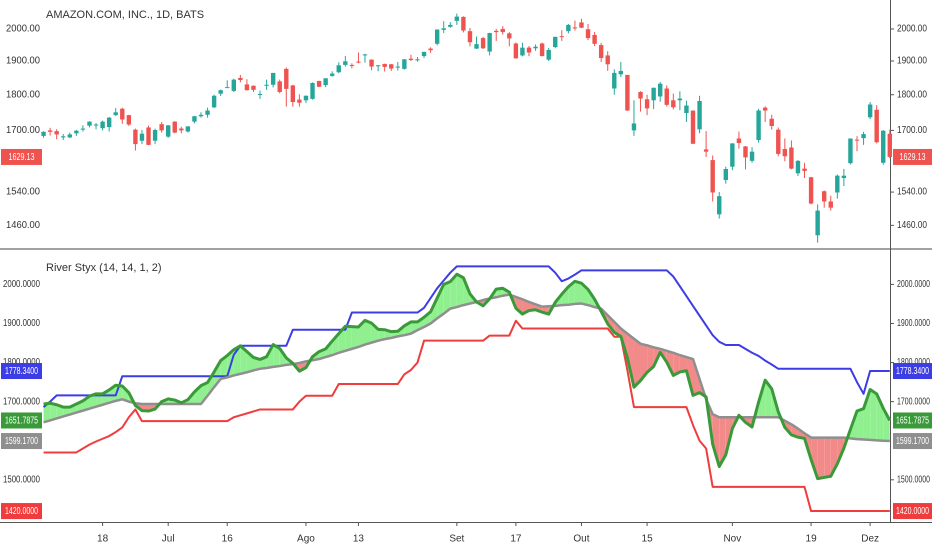  I want to click on x-tick-label: 16, so click(228, 539).